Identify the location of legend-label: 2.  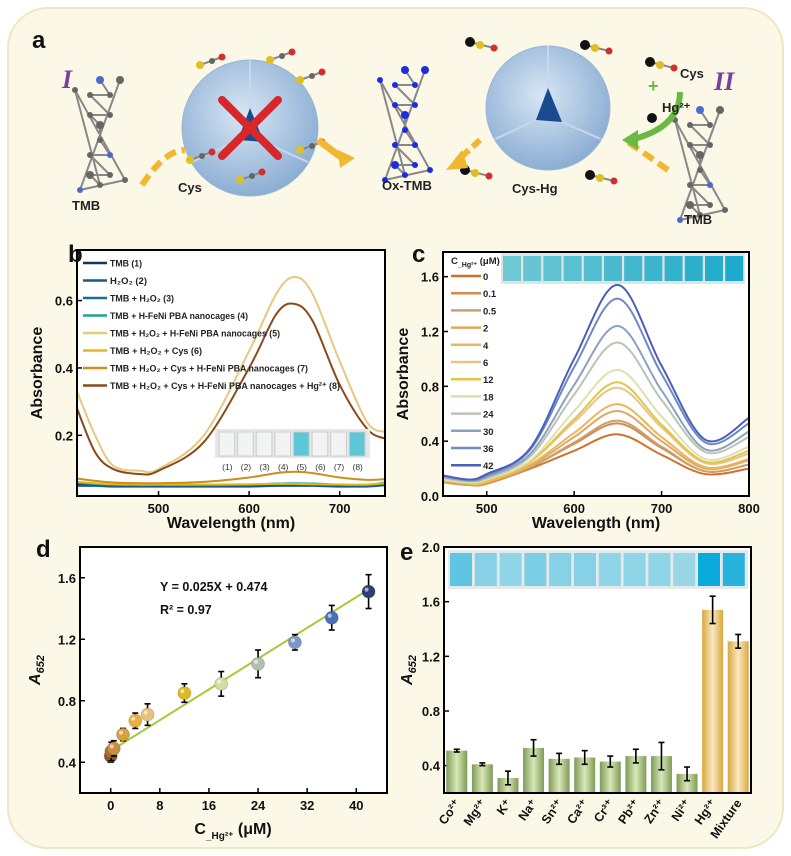
(485, 329).